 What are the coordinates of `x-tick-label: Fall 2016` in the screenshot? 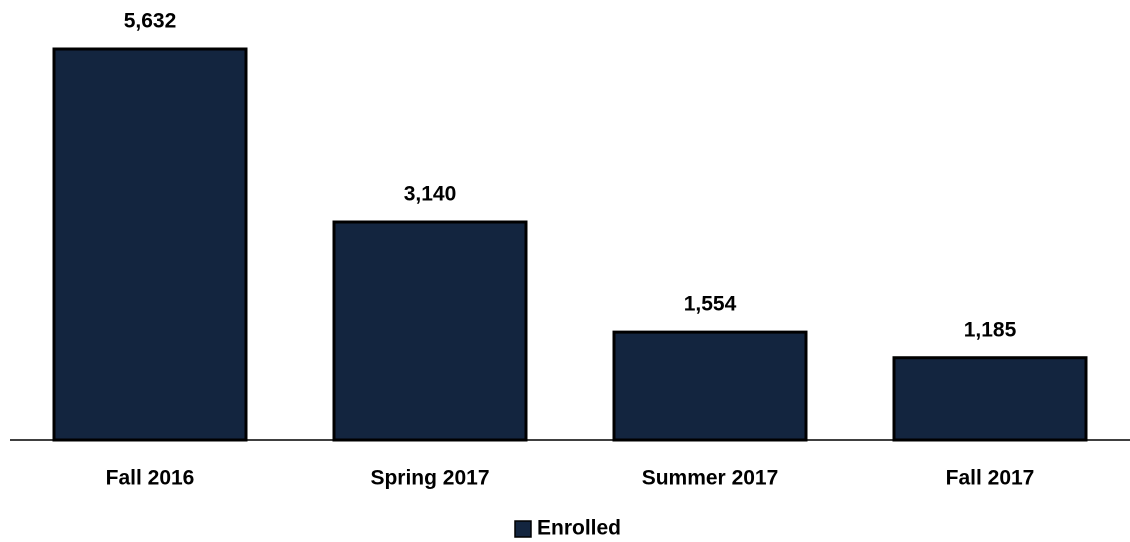 It's located at (150, 478).